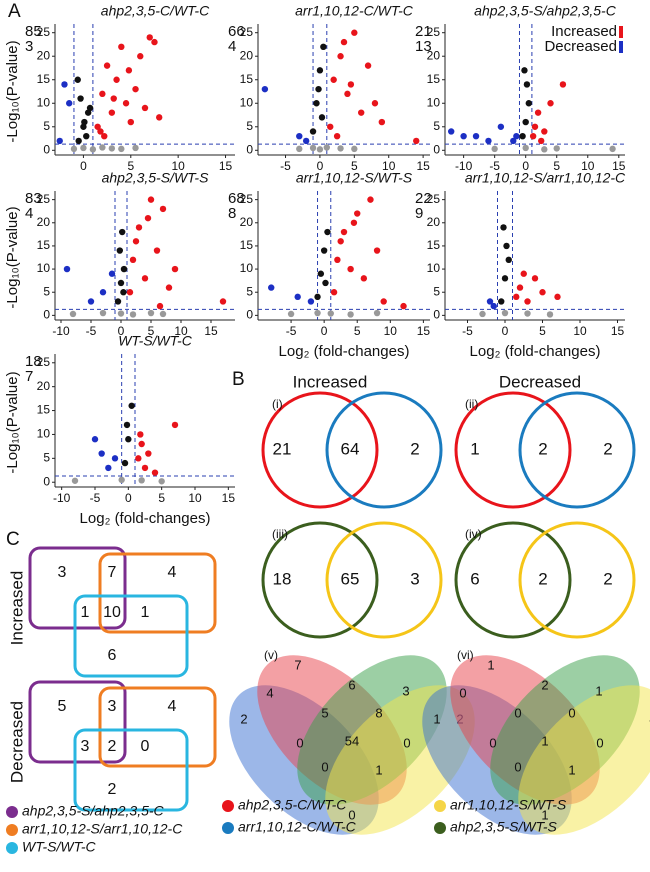 The image size is (650, 872). Describe the element at coordinates (46, 315) in the screenshot. I see `y-tick-label: 0` at that location.